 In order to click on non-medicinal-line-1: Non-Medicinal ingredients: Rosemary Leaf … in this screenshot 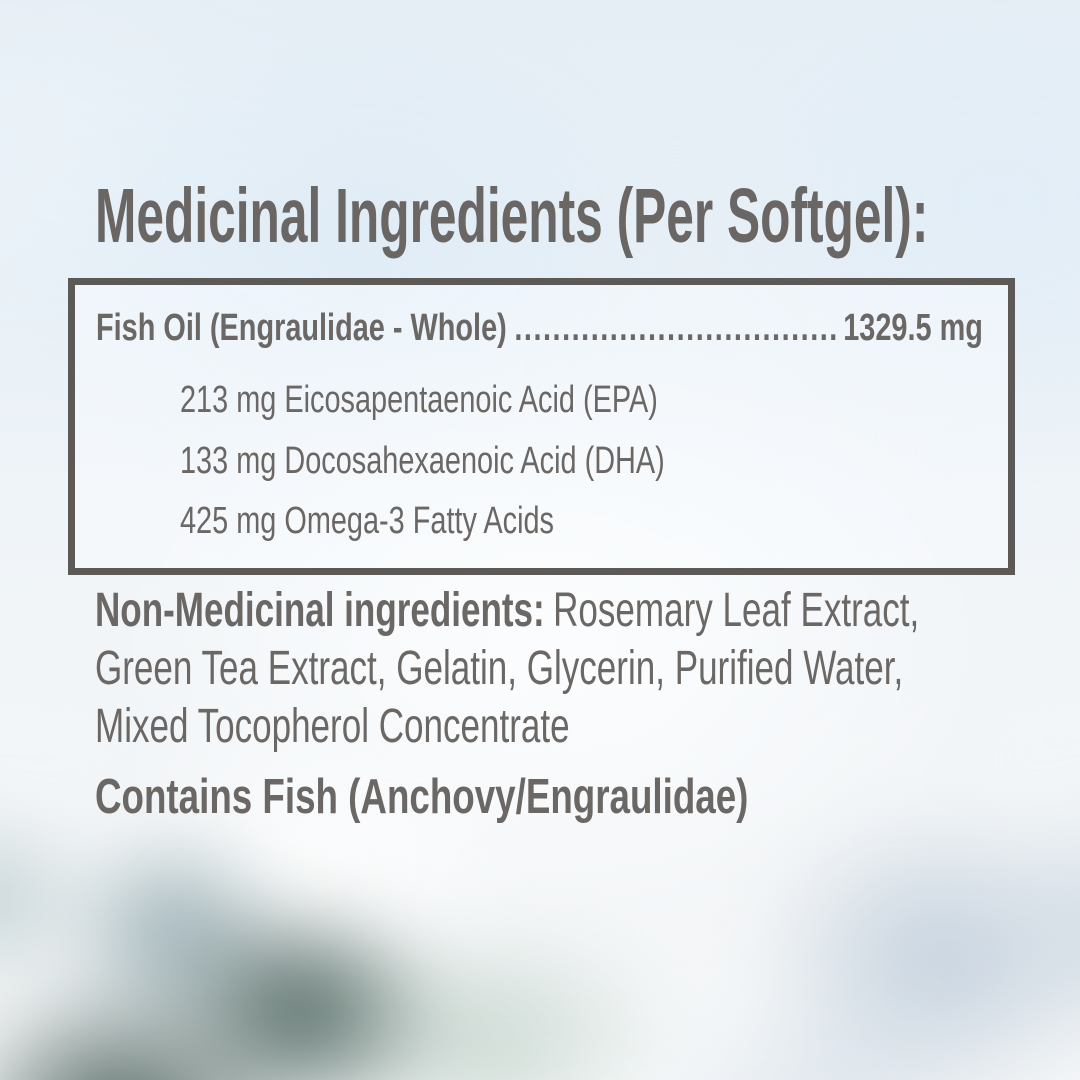, I will do `click(507, 611)`.